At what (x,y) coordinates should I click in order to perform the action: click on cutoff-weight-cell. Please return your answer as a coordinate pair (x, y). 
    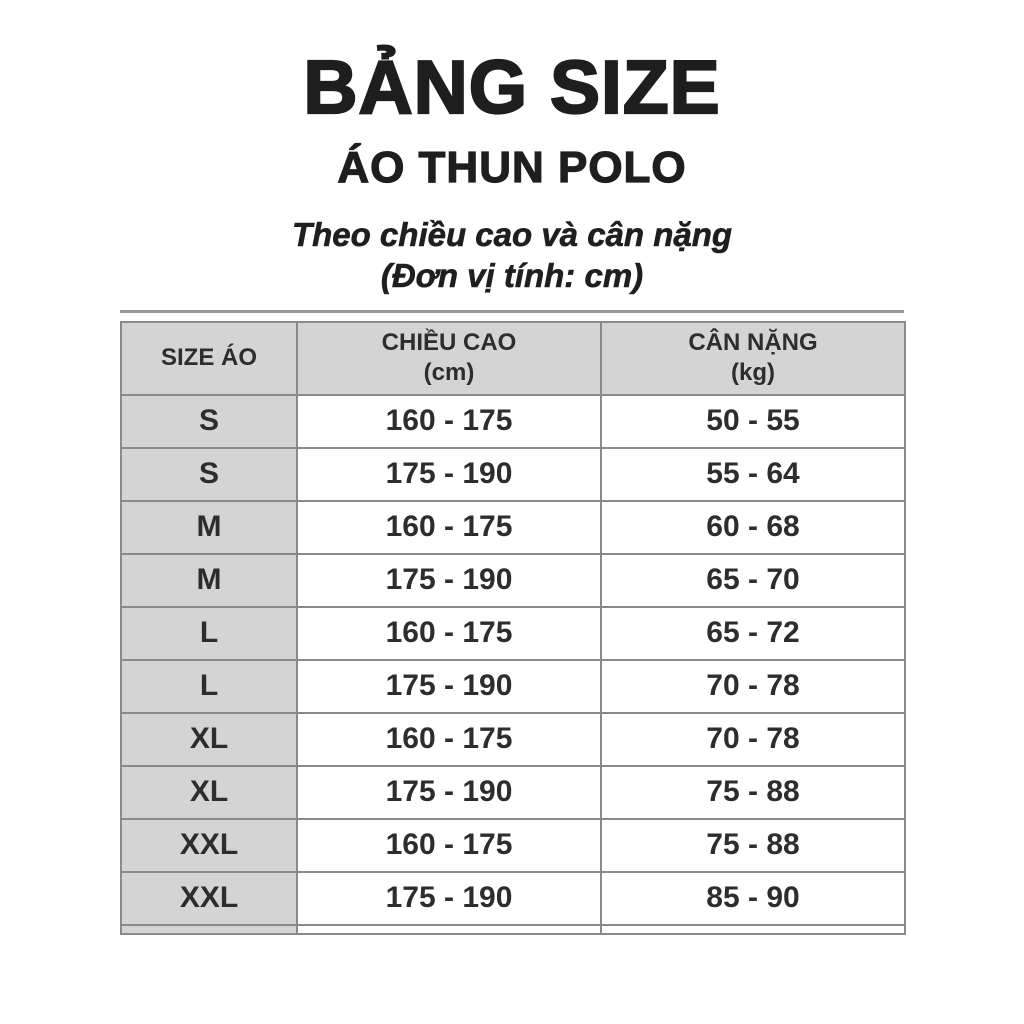
    Looking at the image, I should click on (753, 929).